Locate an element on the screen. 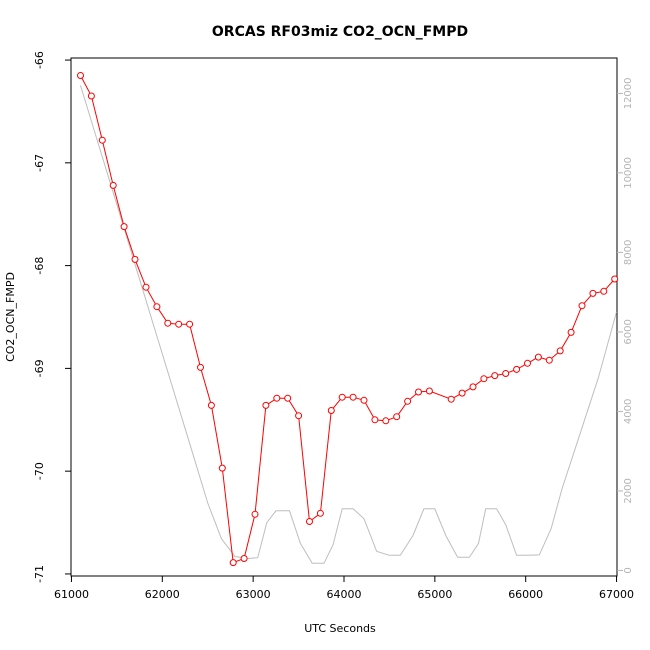  x-axis: 61000 62000 63000 64000 65000 66000 67000 is located at coordinates (344, 588).